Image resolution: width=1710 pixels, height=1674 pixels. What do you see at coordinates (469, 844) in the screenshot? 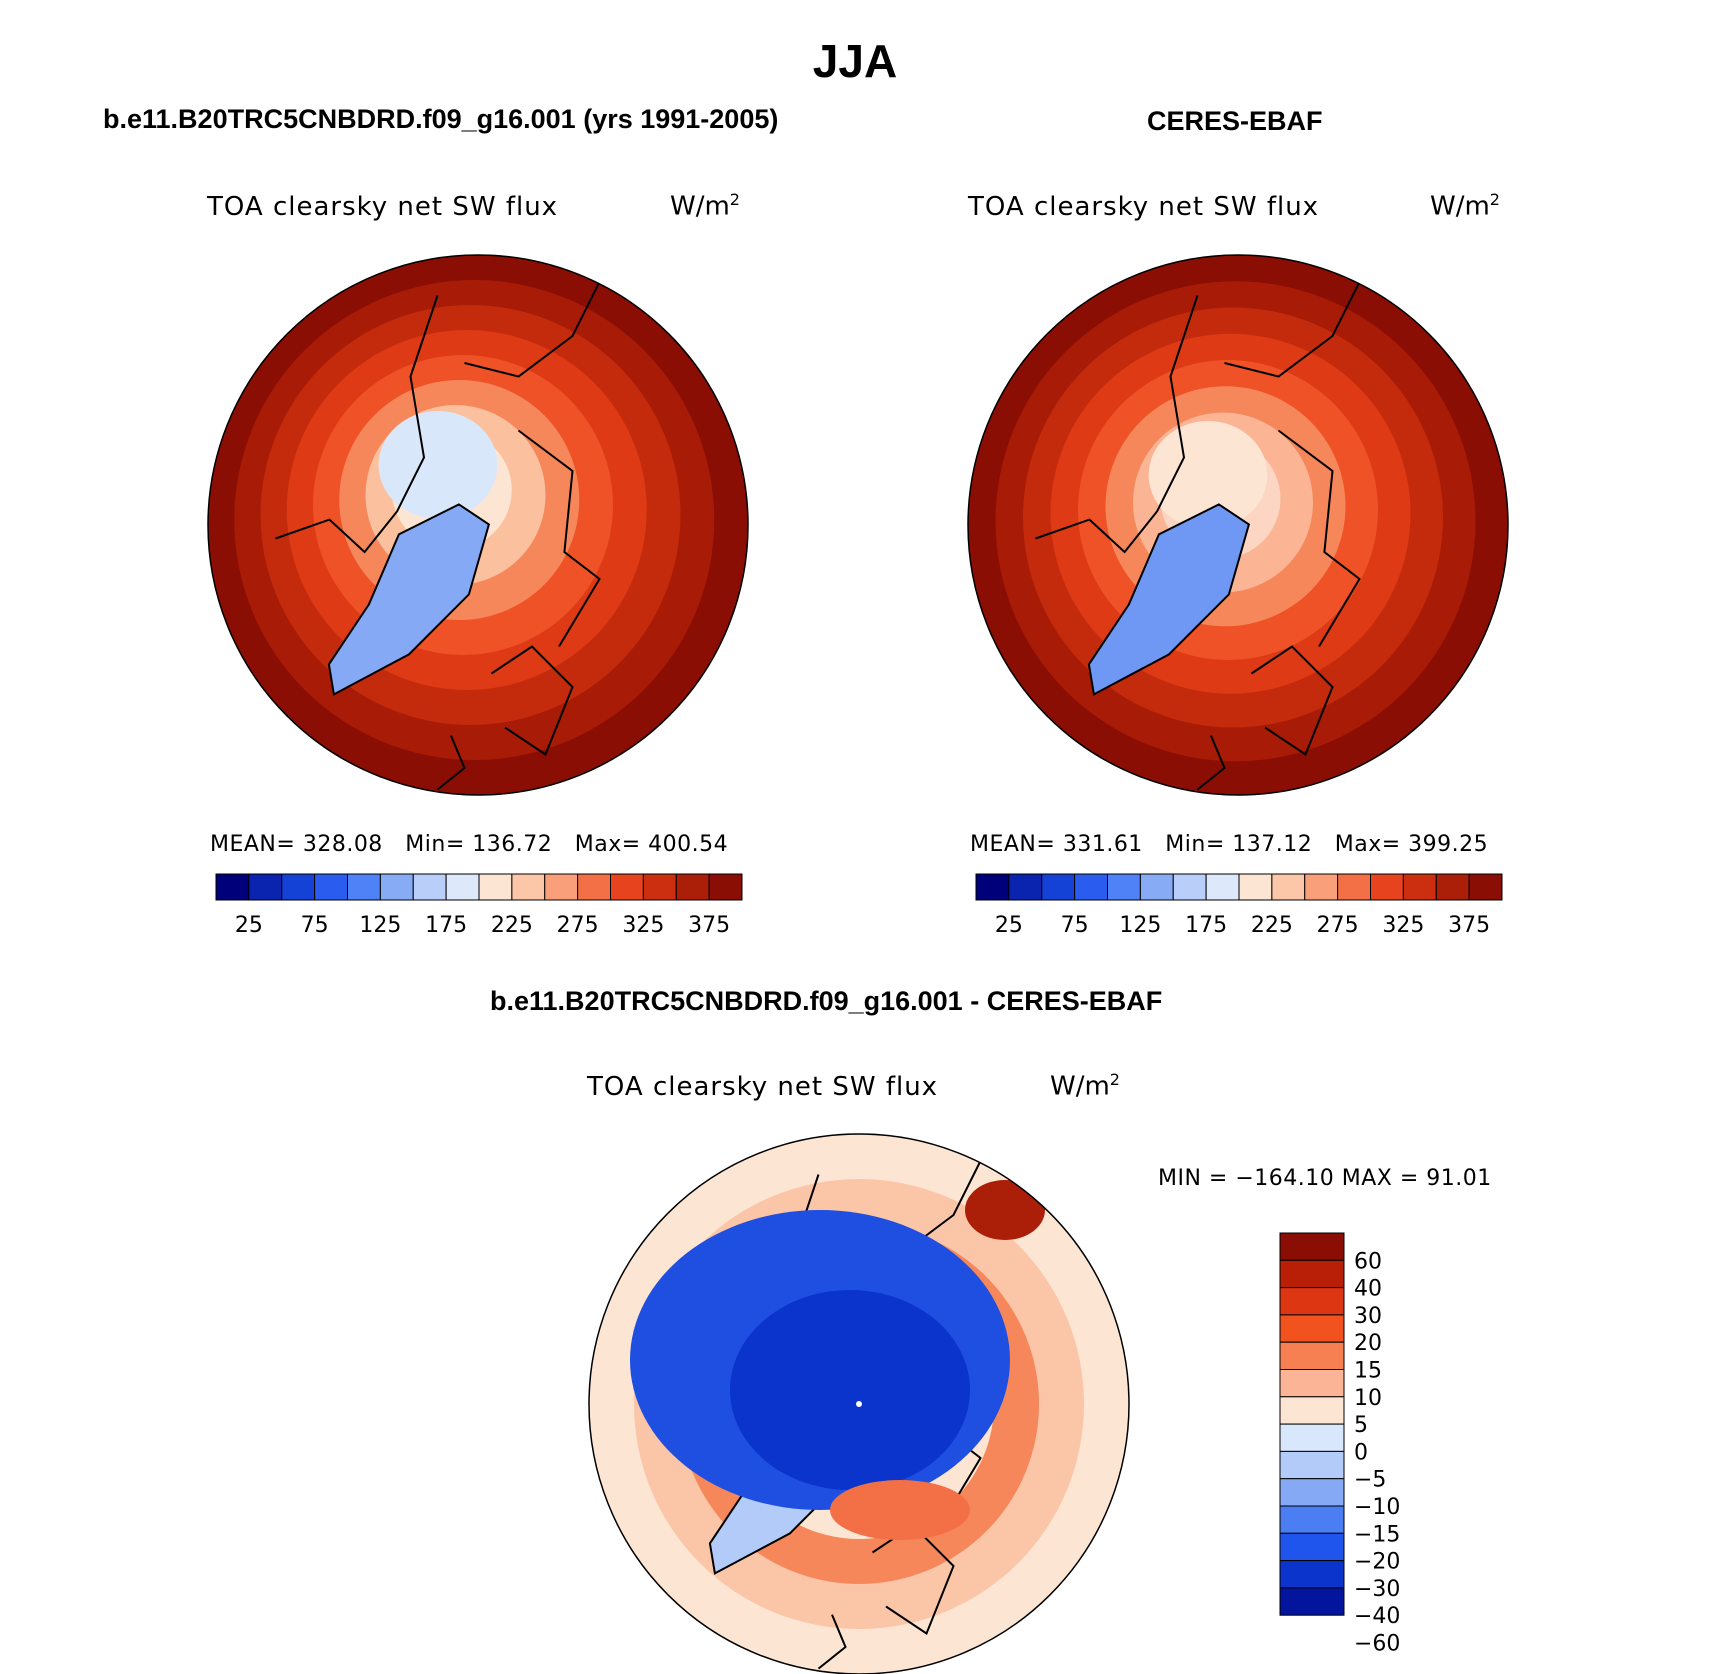
I see `stats-model: MEAN= 328.08 Min= 136.72 Max= 400.54` at bounding box center [469, 844].